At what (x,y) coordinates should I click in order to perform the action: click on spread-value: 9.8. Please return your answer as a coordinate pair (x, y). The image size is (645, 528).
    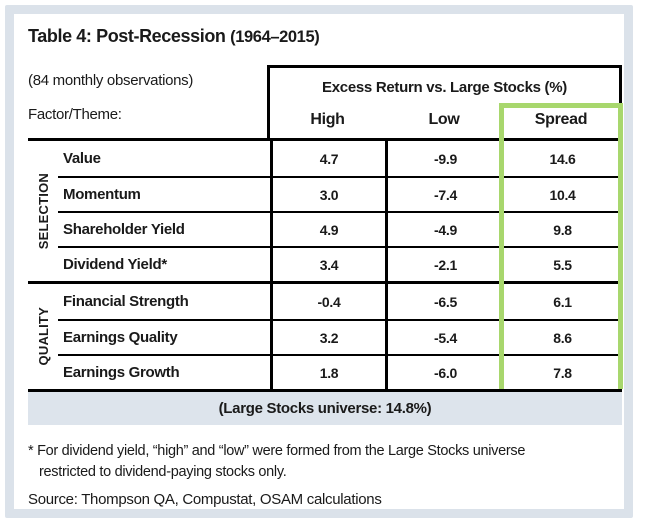
    Looking at the image, I should click on (562, 229).